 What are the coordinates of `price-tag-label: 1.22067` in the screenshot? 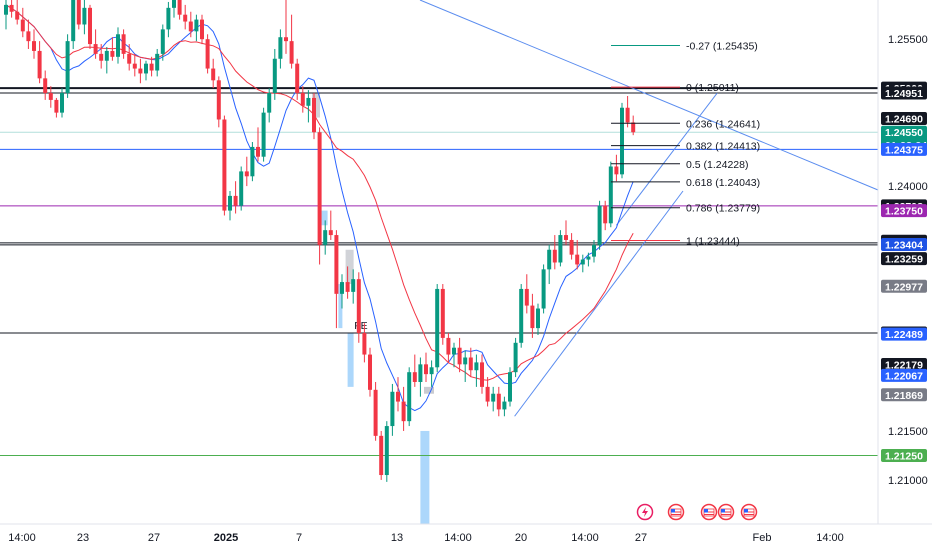 It's located at (904, 376).